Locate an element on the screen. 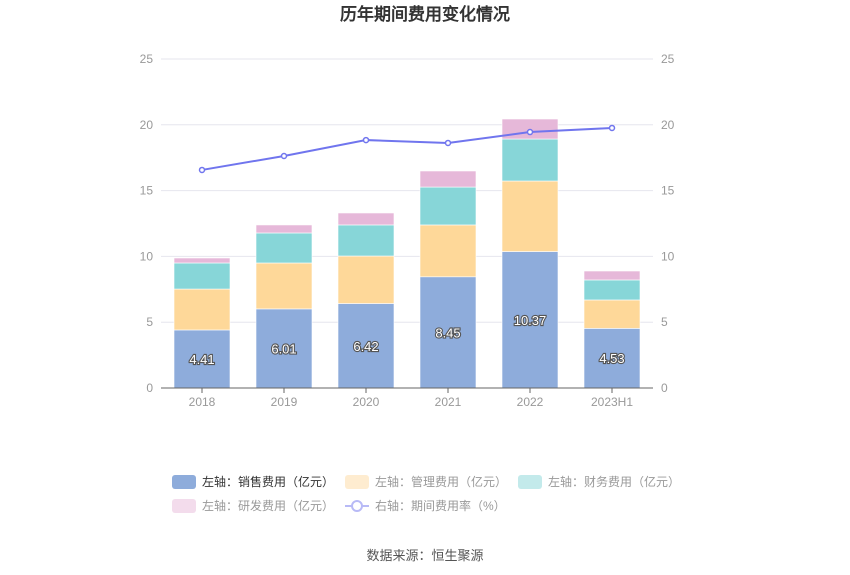 The image size is (850, 575). legend-item-3: 左轴：研发费用（亿元） is located at coordinates (253, 505).